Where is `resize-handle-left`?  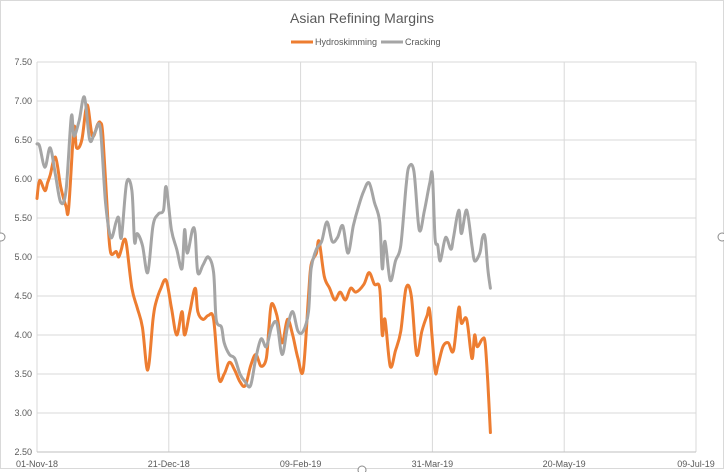 resize-handle-left is located at coordinates (3, 237).